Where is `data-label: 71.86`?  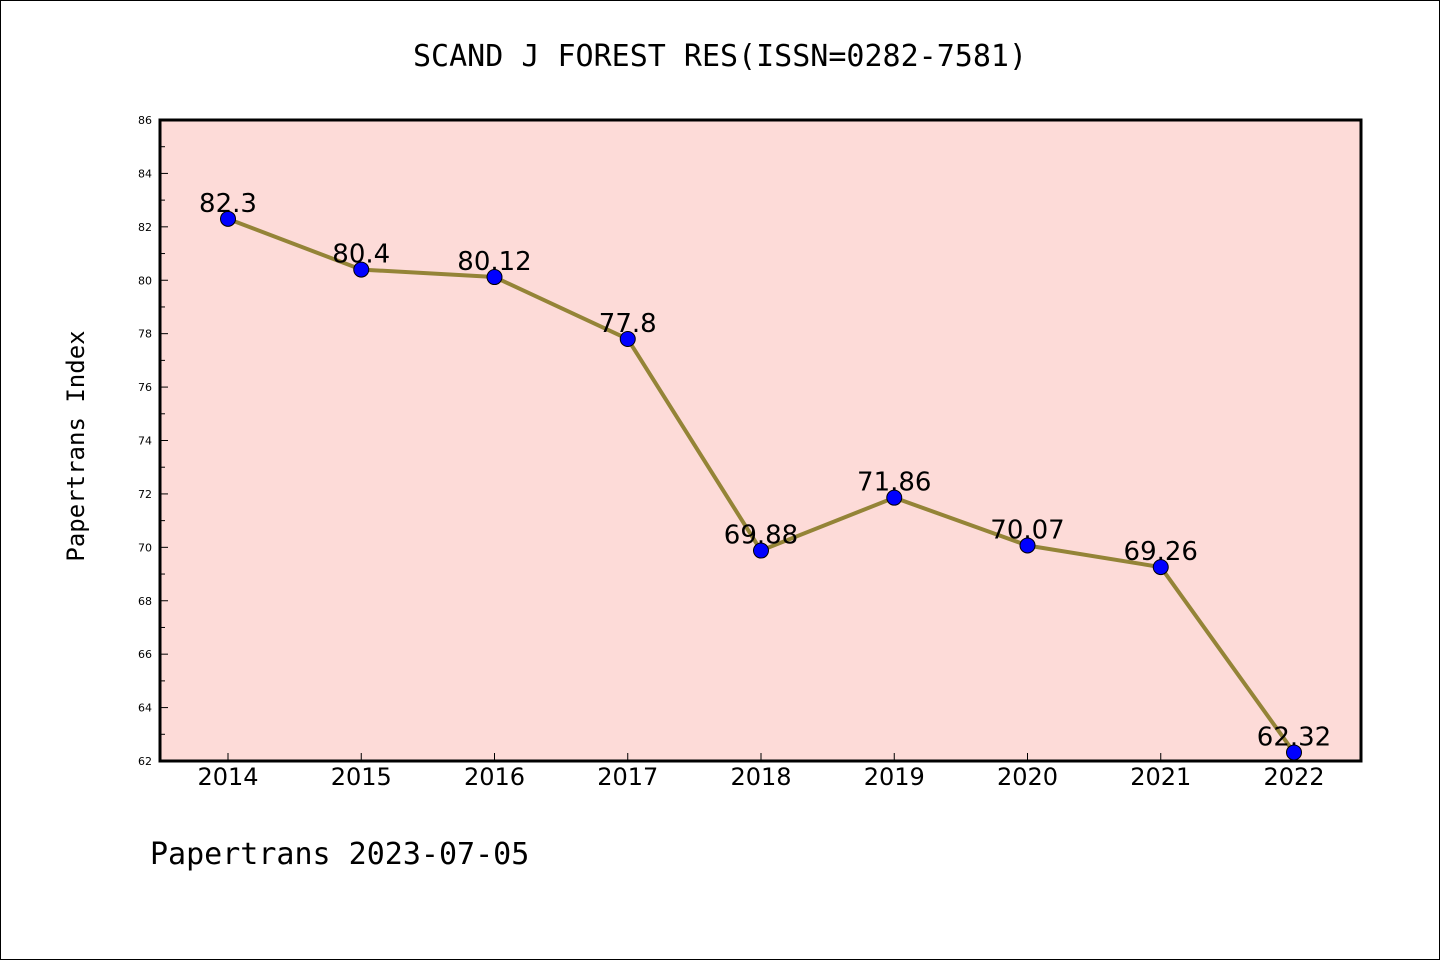 data-label: 71.86 is located at coordinates (894, 483).